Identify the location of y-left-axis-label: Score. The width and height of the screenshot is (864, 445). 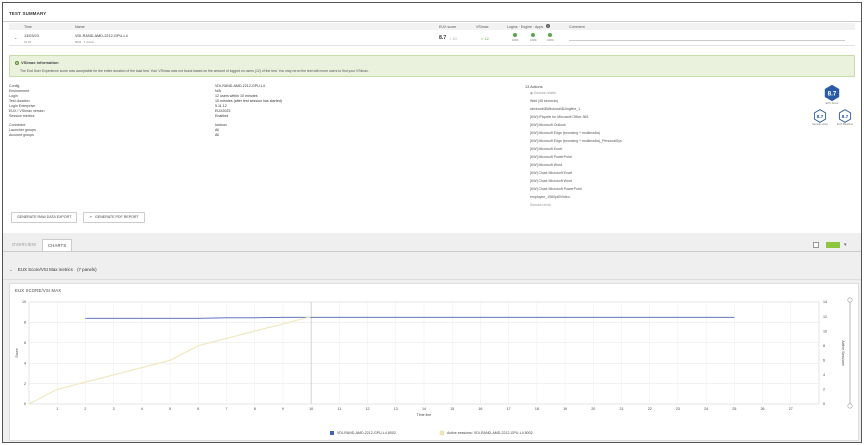
(17, 352).